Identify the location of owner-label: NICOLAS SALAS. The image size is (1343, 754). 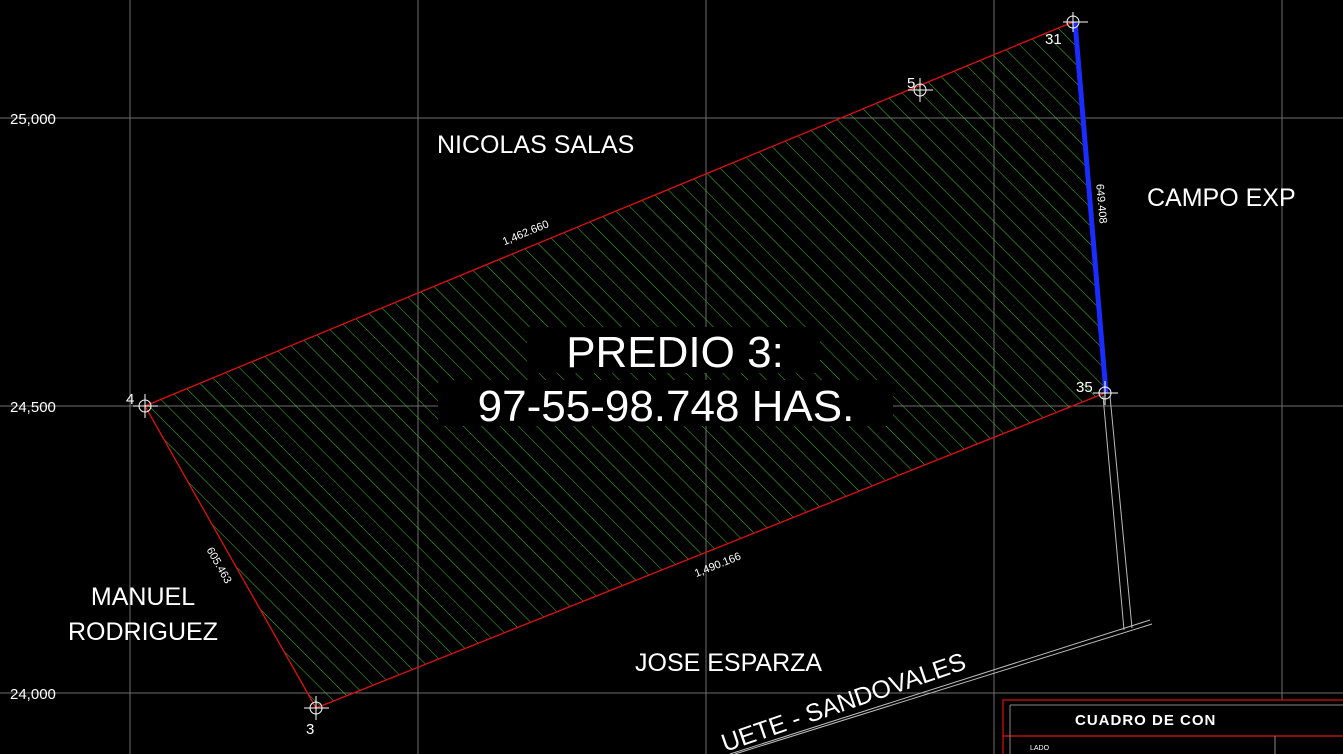
(535, 145).